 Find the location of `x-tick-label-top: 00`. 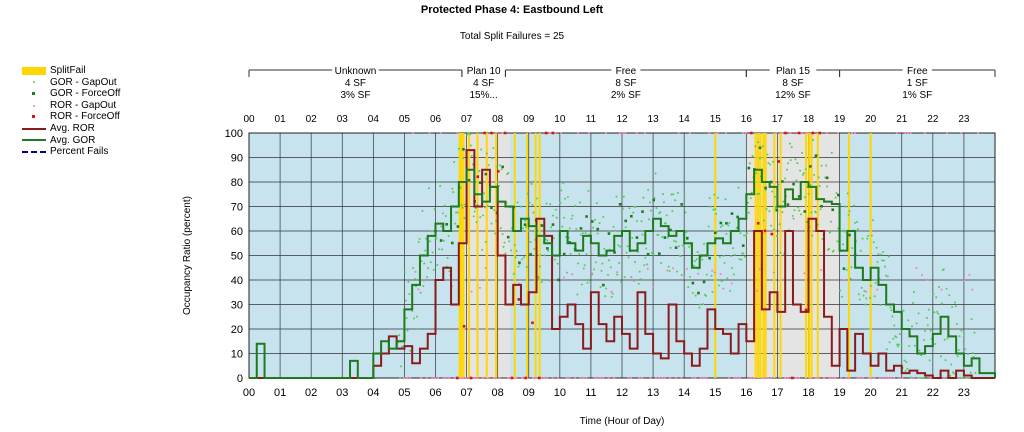

x-tick-label-top: 00 is located at coordinates (249, 119).